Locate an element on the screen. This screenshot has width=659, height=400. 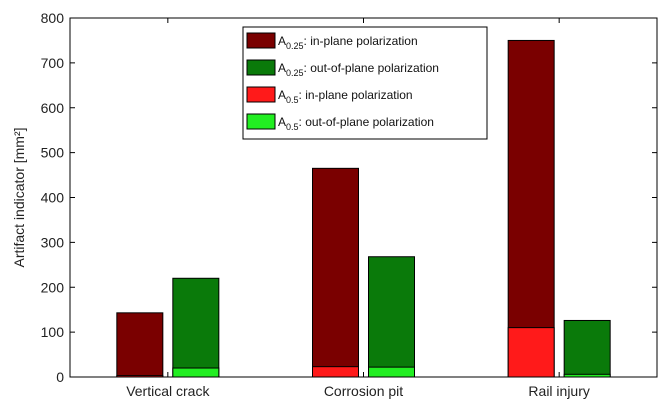
bar-series2-corrosion-pit is located at coordinates (335, 372).